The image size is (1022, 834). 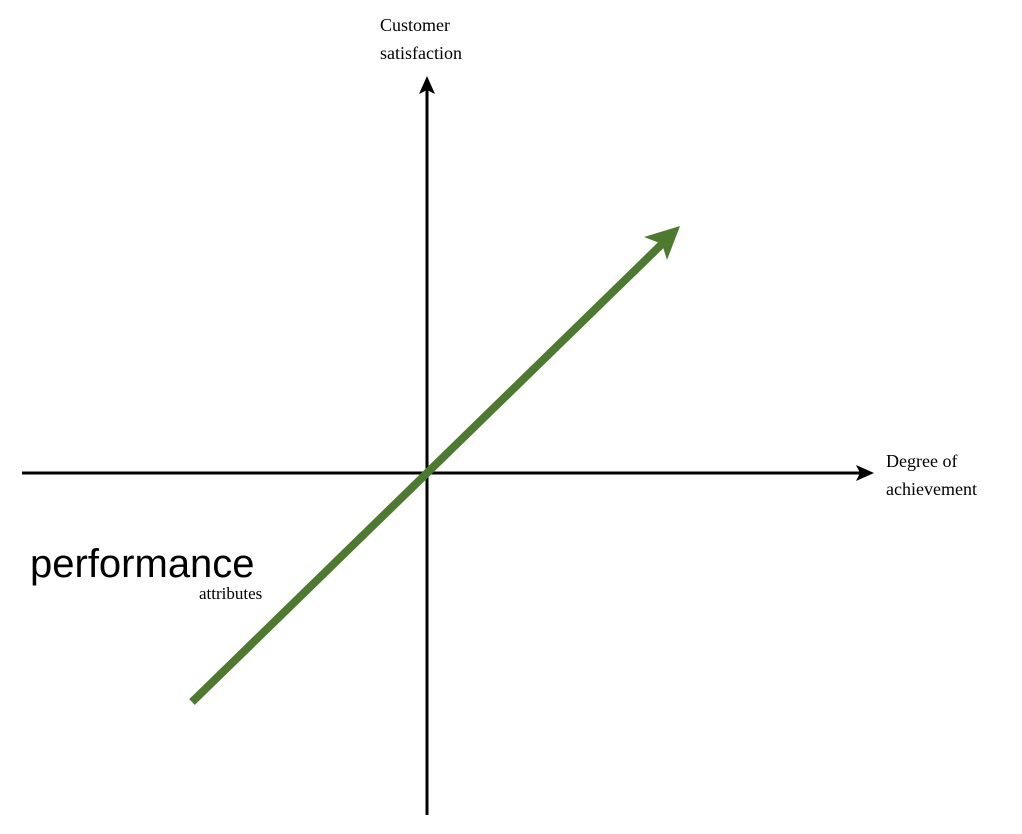 What do you see at coordinates (415, 25) in the screenshot?
I see `y-axis-label-line1: Customer` at bounding box center [415, 25].